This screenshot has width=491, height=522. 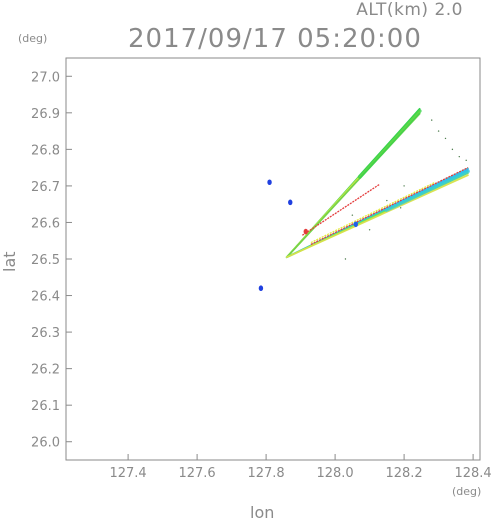 What do you see at coordinates (45, 150) in the screenshot?
I see `y-tick-label: 26.8` at bounding box center [45, 150].